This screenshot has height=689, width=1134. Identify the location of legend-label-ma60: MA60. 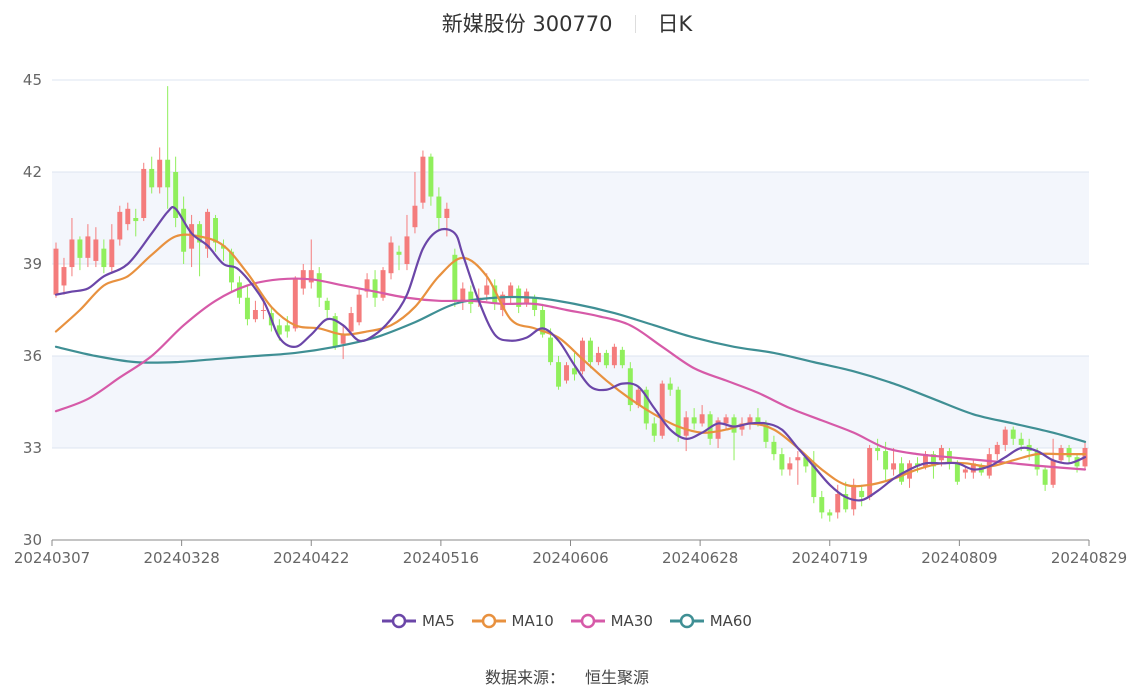
(730, 621).